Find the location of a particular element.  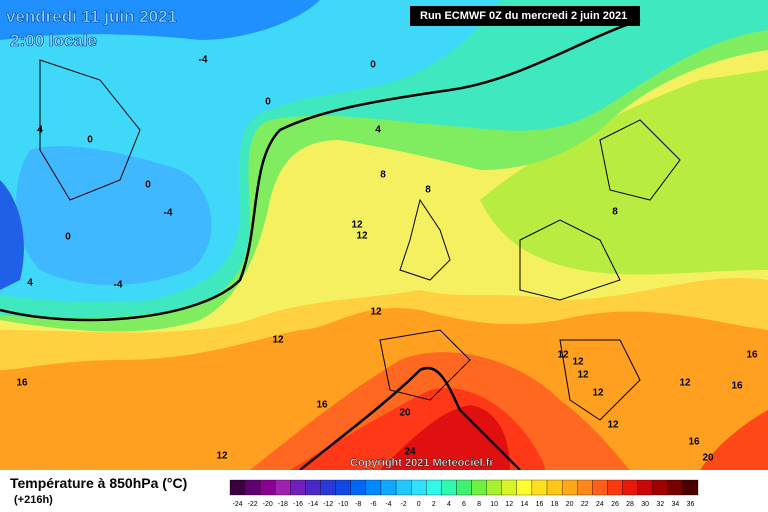

colorbar-tick-label: 28 is located at coordinates (630, 504).